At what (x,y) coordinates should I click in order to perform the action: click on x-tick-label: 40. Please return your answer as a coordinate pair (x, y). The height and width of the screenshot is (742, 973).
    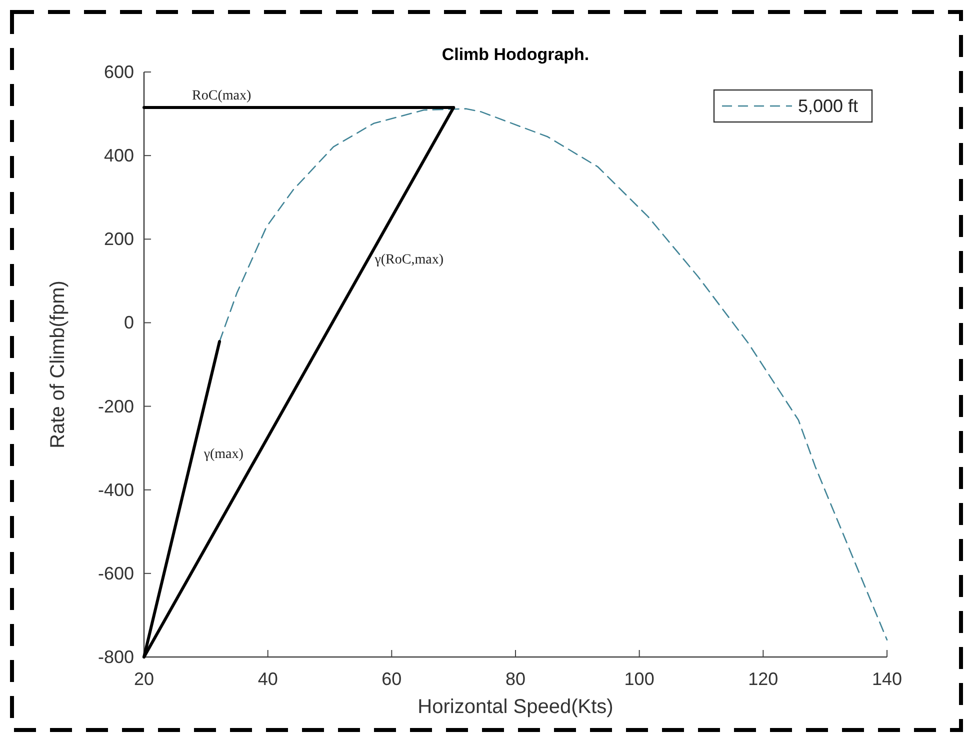
    Looking at the image, I should click on (268, 679).